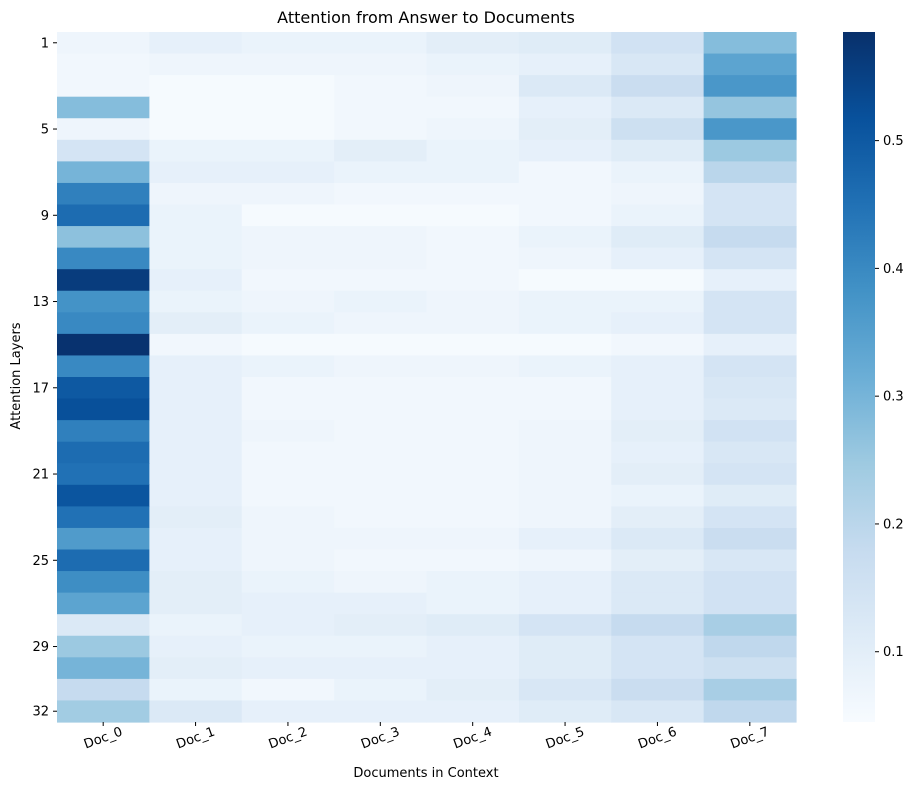 This screenshot has height=790, width=917. I want to click on y-tick-label: 1, so click(45, 43).